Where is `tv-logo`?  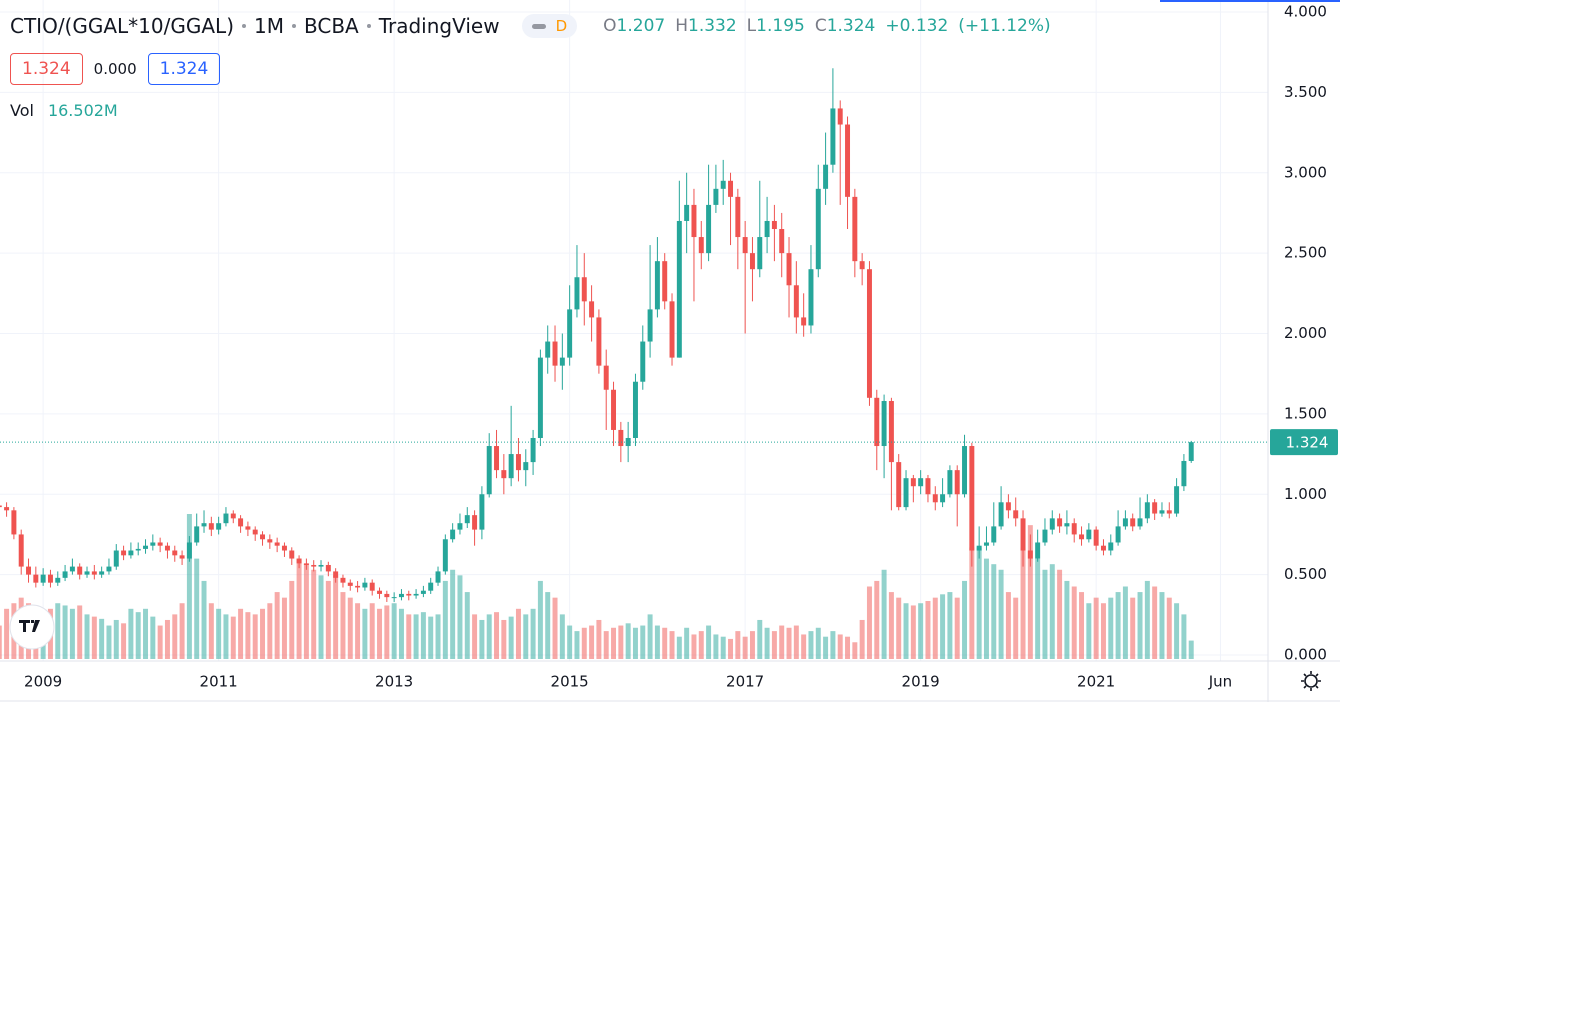 tv-logo is located at coordinates (32, 627).